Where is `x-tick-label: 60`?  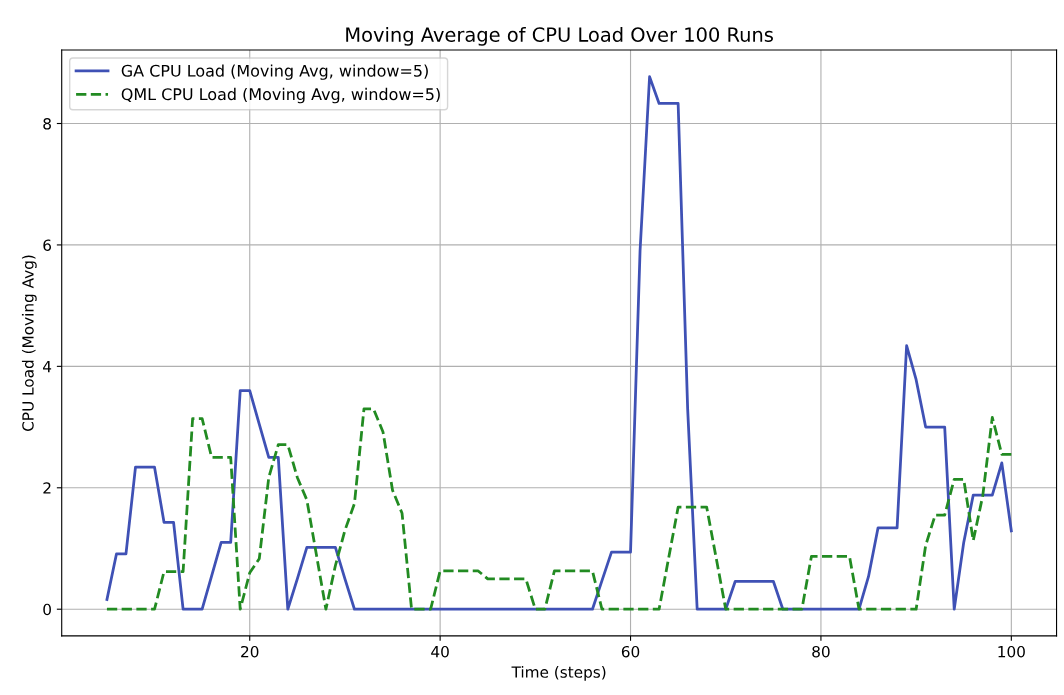 x-tick-label: 60 is located at coordinates (630, 651).